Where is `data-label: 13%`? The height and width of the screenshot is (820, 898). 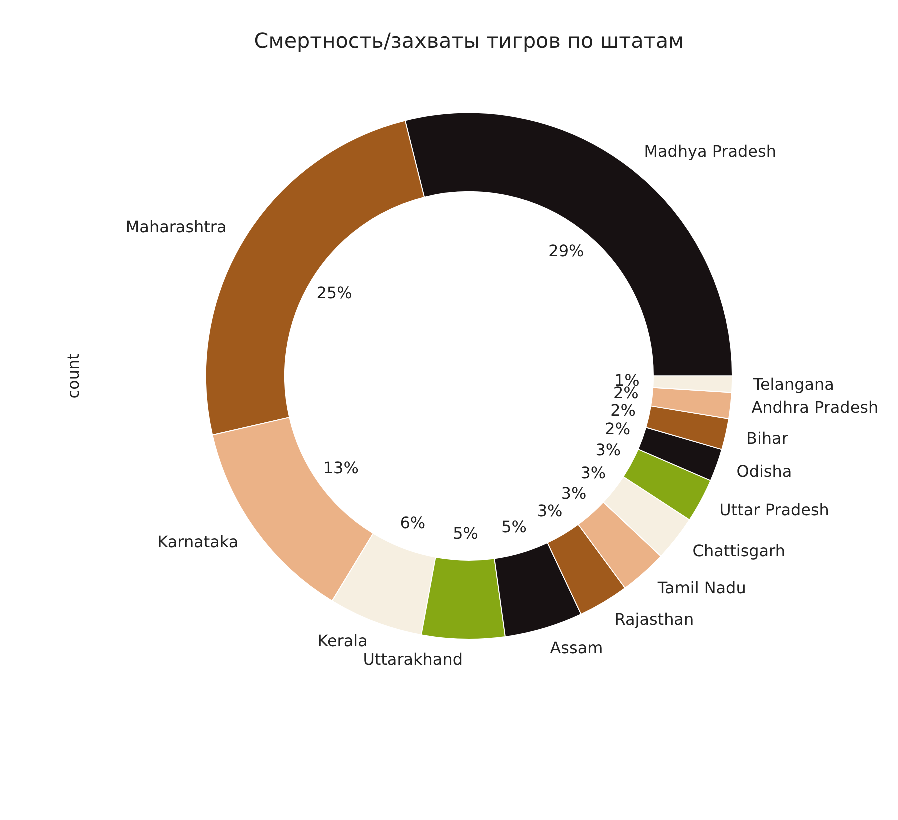 data-label: 13% is located at coordinates (341, 468).